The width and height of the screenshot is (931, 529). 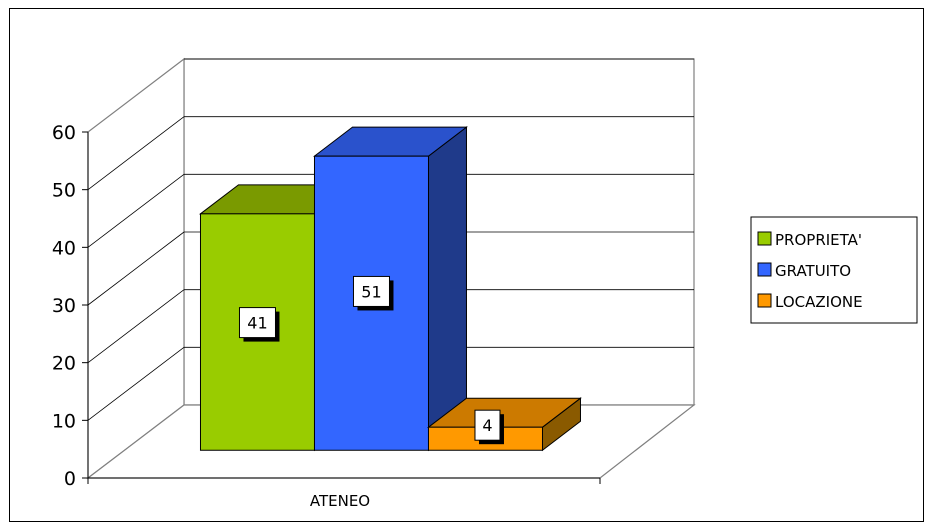 What do you see at coordinates (813, 271) in the screenshot?
I see `legend-label: GRATUITO` at bounding box center [813, 271].